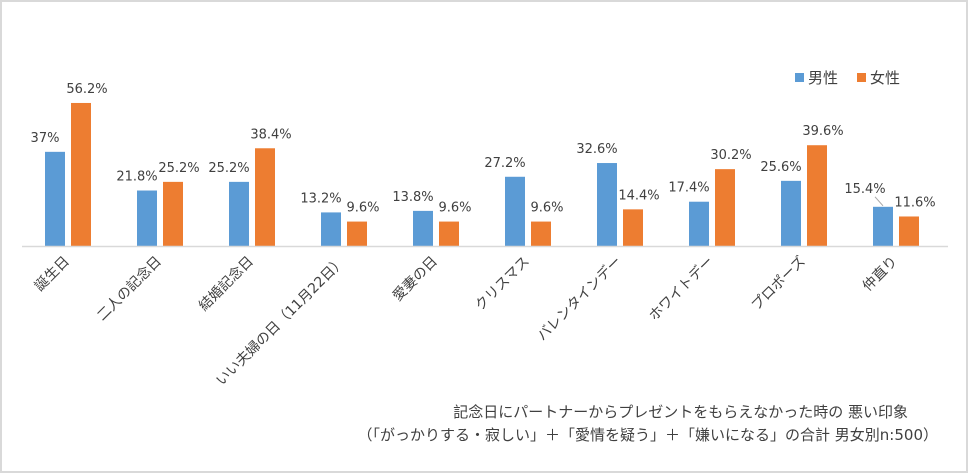 This screenshot has width=968, height=473. Describe the element at coordinates (502, 284) in the screenshot. I see `category-label-5: クリスマス` at that location.